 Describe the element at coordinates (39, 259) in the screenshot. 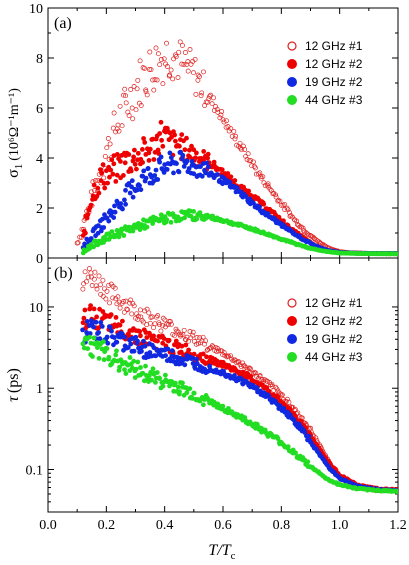

I see `y-tick-label: 0` at that location.